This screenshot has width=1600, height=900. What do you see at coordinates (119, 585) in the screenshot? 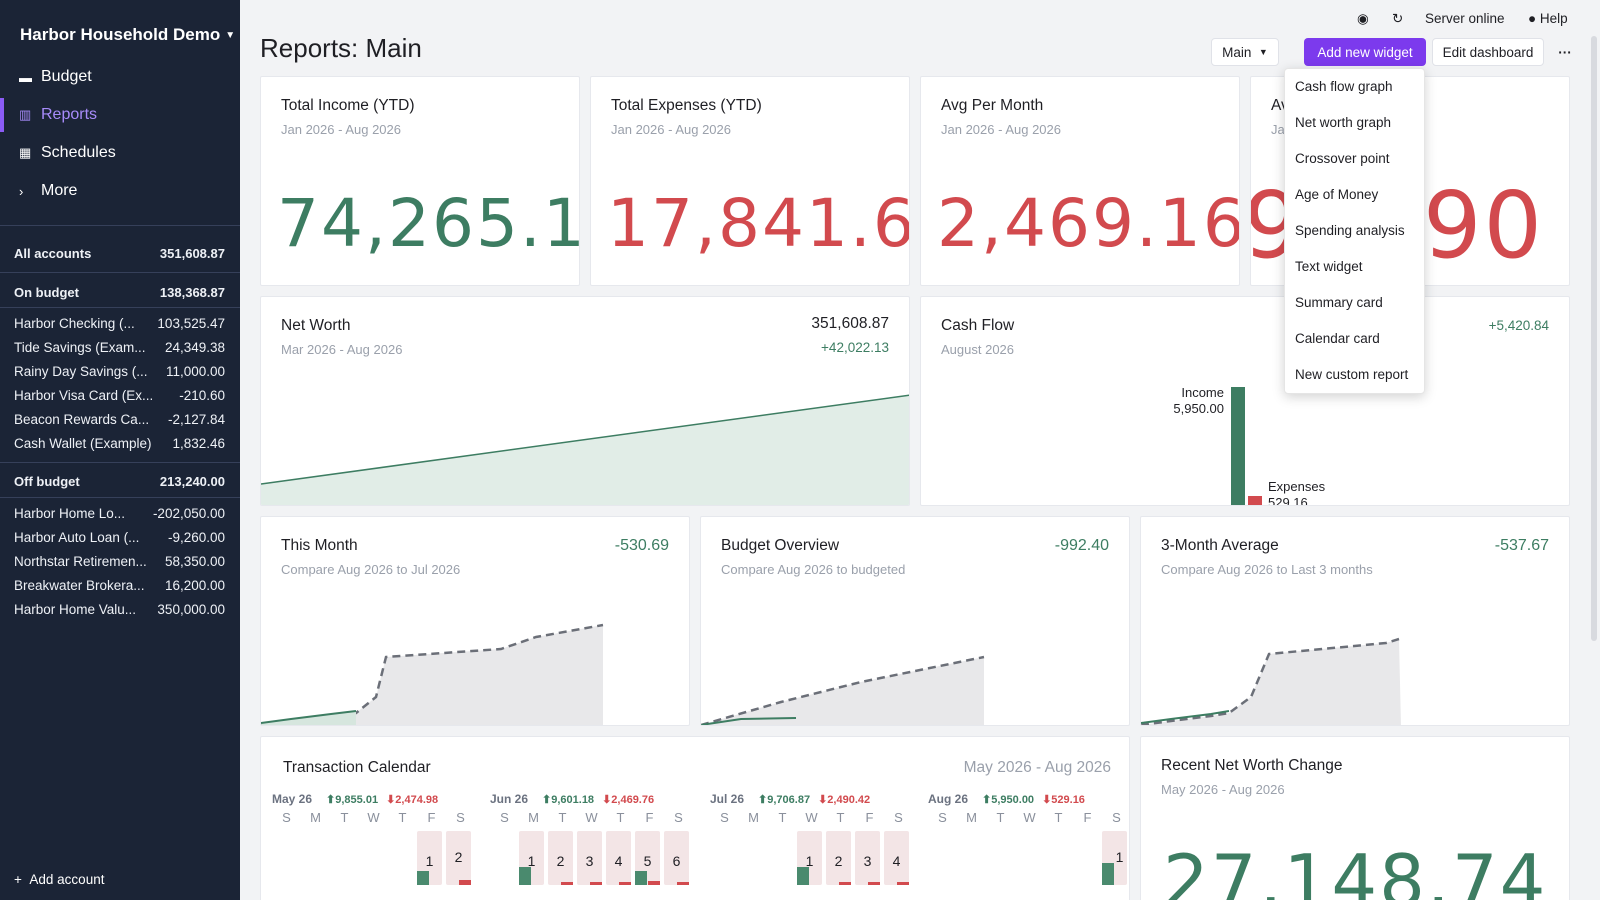
I see `account-row: Breakwater Brokera... 16,200.00` at bounding box center [119, 585].